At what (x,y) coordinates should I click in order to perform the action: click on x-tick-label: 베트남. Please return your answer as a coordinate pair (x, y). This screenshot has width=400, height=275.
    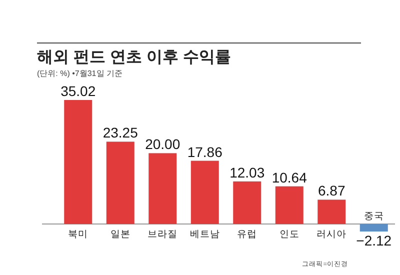
    Looking at the image, I should click on (205, 234).